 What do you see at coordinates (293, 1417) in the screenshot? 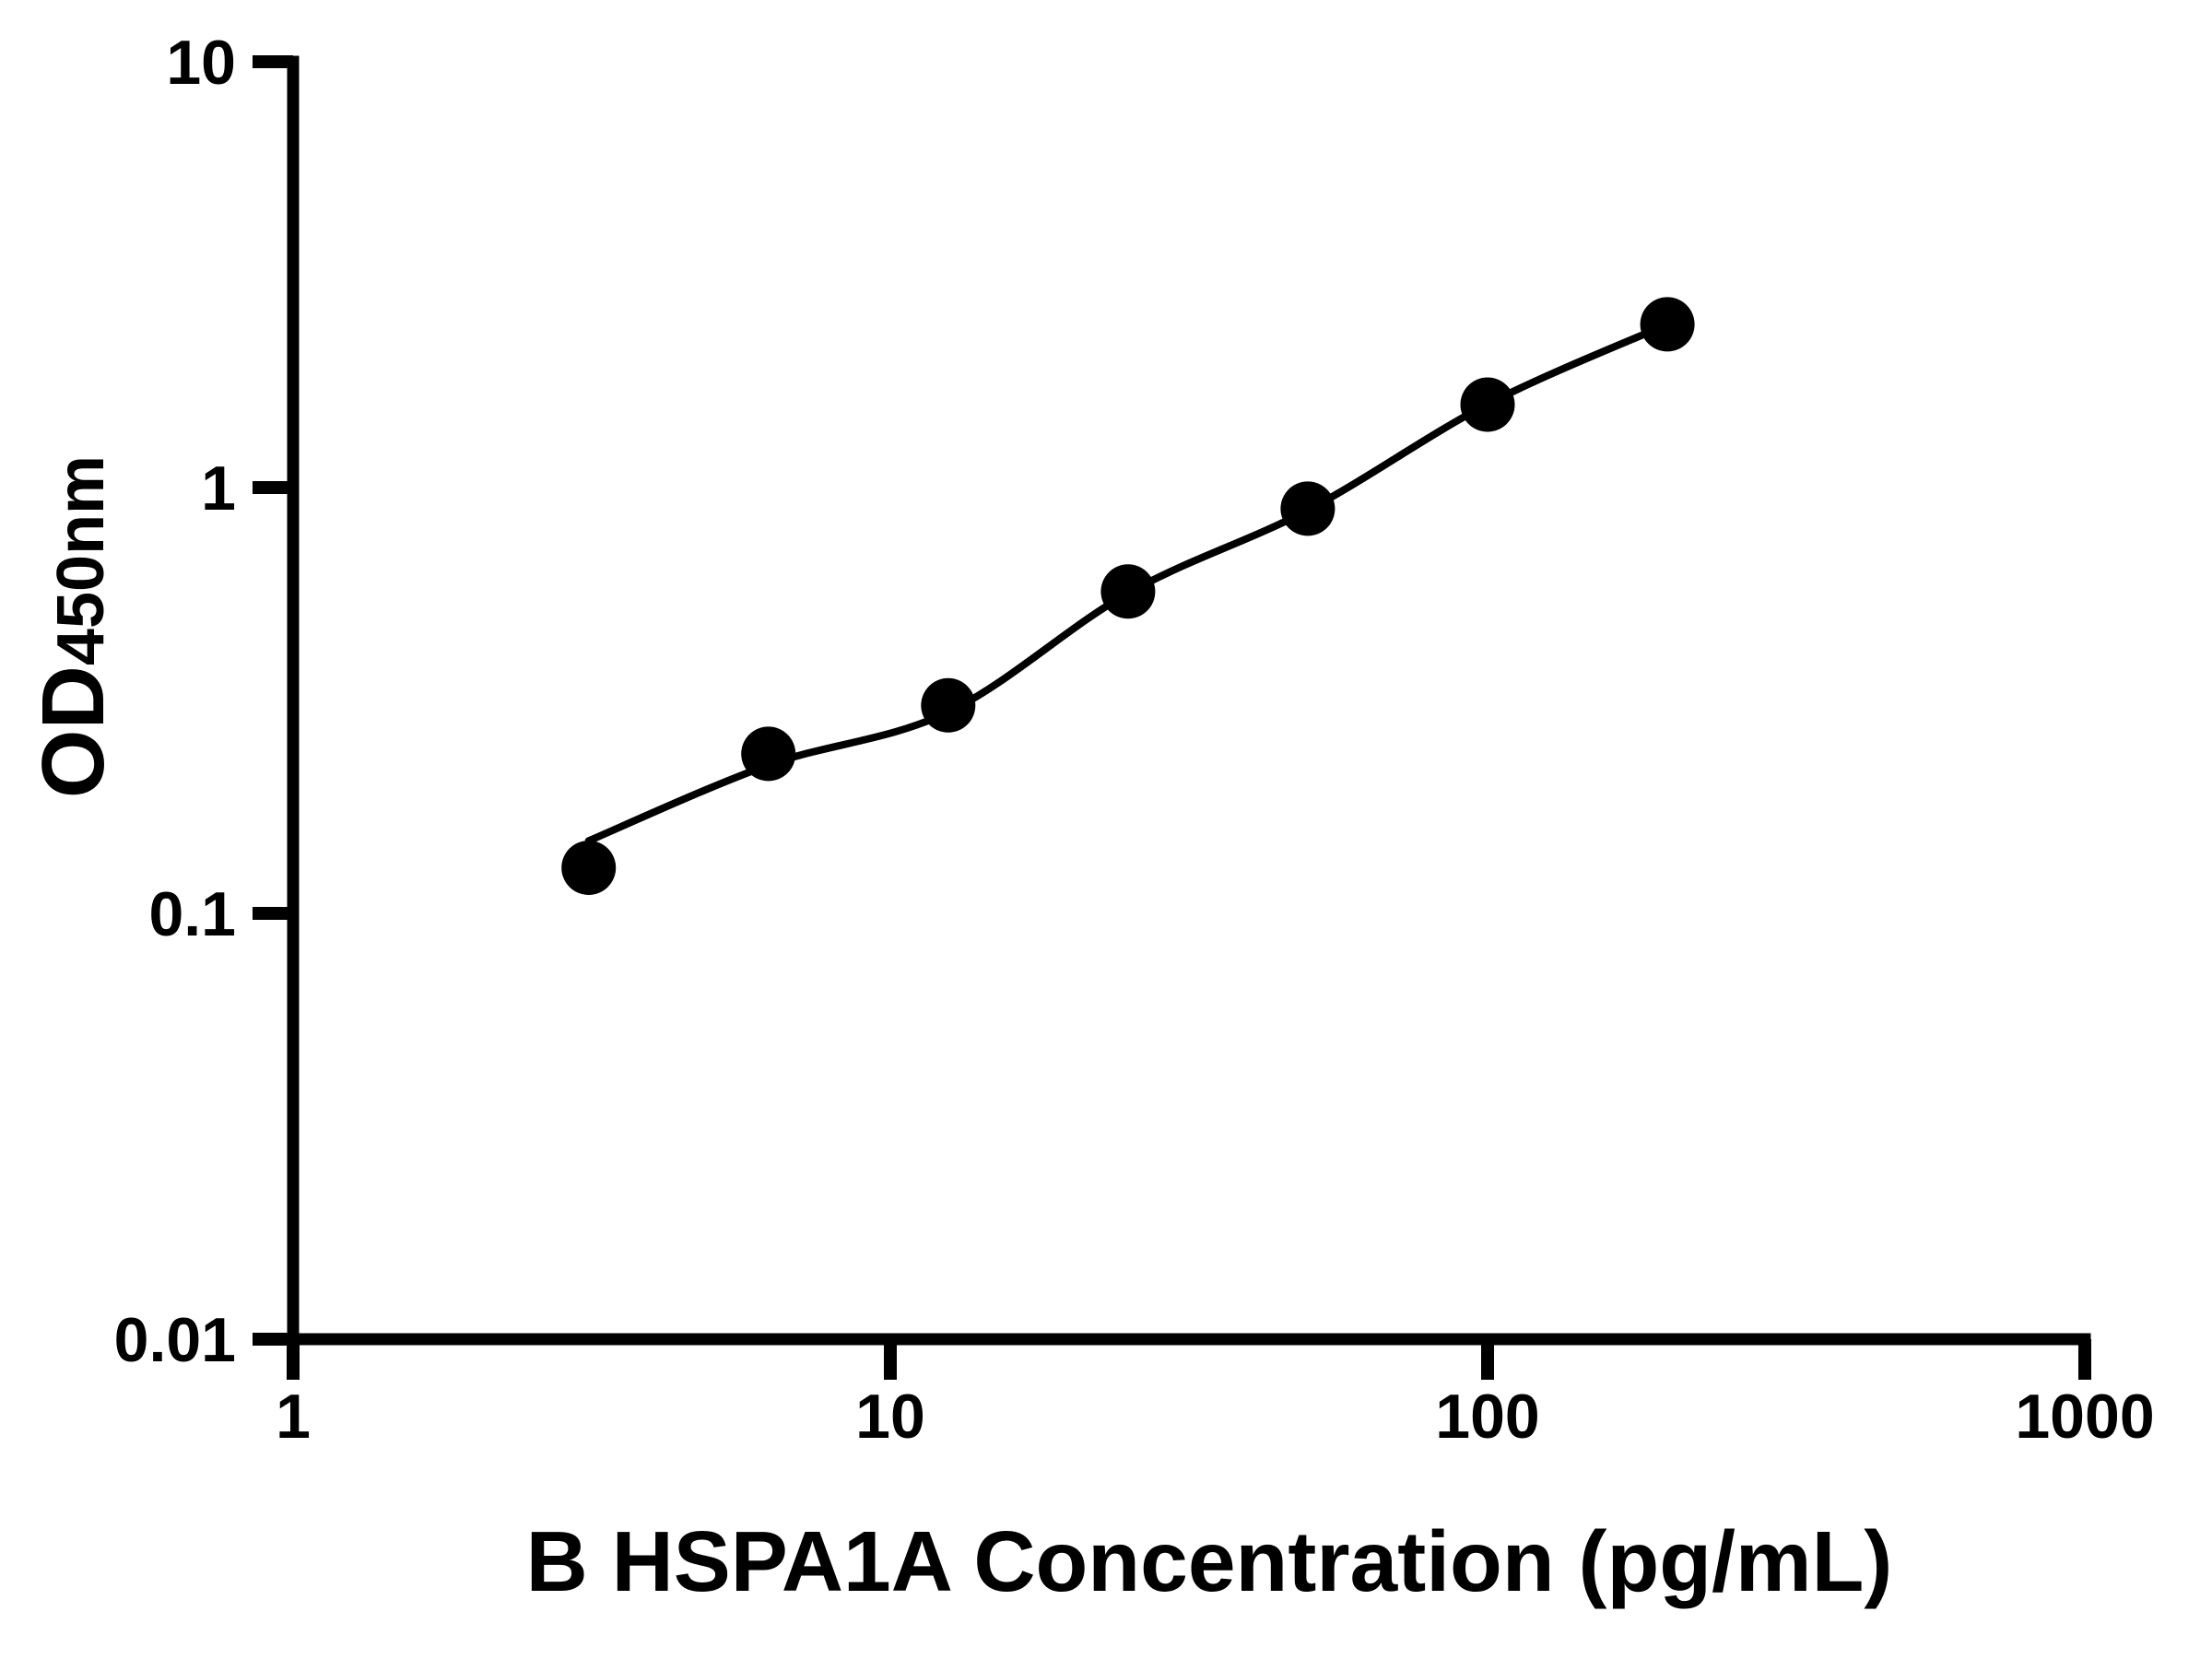
I see `x-tick-label: 1` at bounding box center [293, 1417].